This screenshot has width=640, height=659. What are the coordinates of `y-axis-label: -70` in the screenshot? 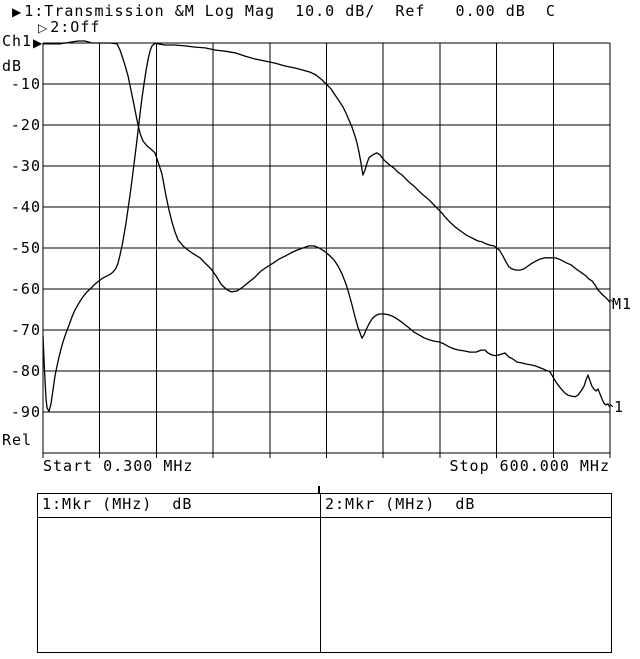 It's located at (25, 330).